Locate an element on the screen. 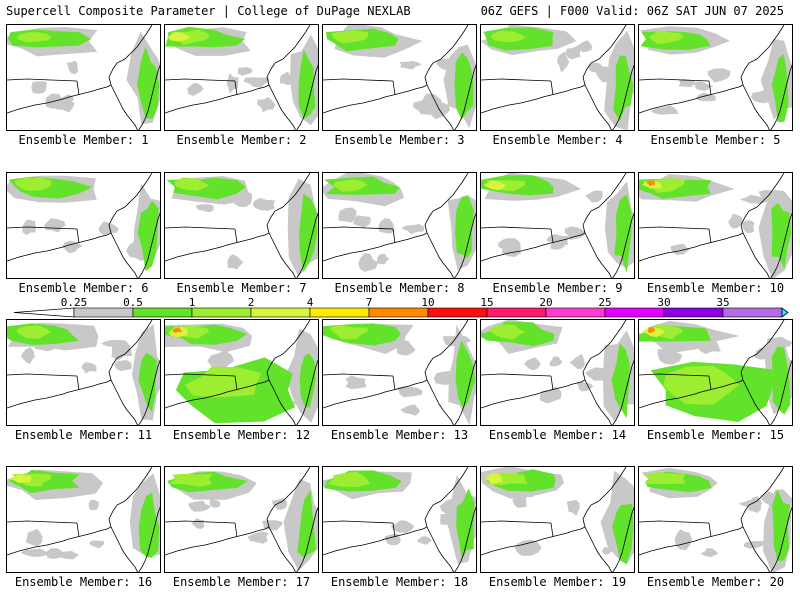 The image size is (800, 600). colorbar-label: 30 is located at coordinates (663, 302).